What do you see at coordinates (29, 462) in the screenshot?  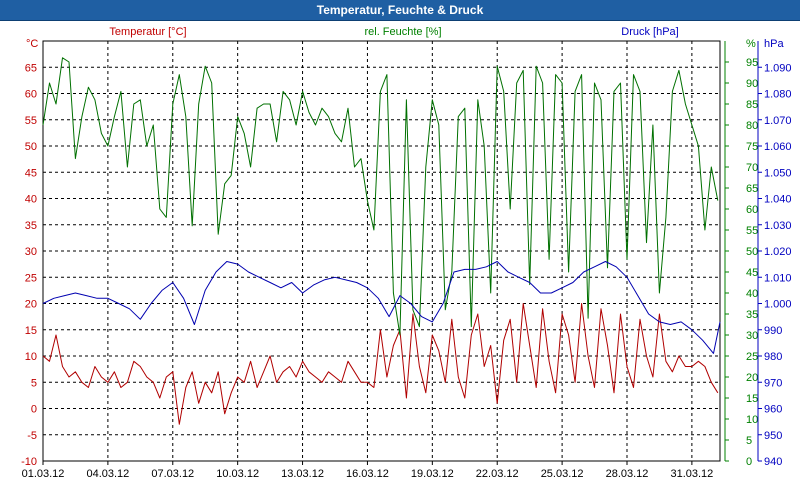 I see `temperature-tick-label: -10` at bounding box center [29, 462].